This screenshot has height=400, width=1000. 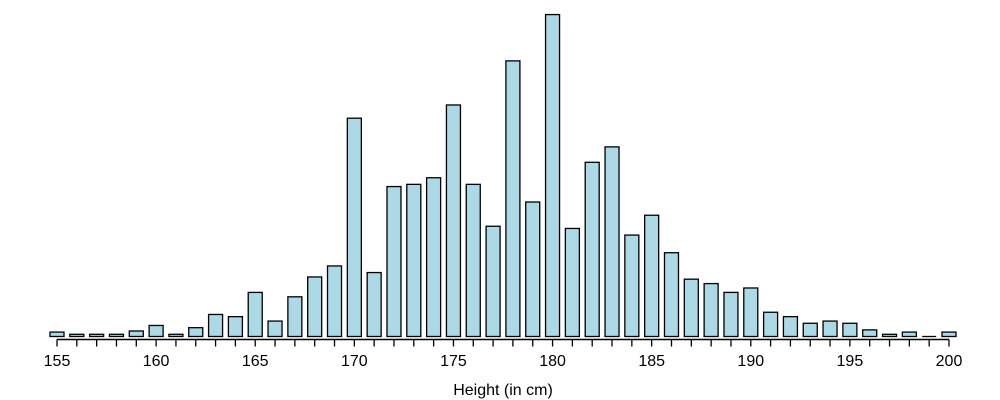 I want to click on x-tick-label: 190, so click(x=750, y=361).